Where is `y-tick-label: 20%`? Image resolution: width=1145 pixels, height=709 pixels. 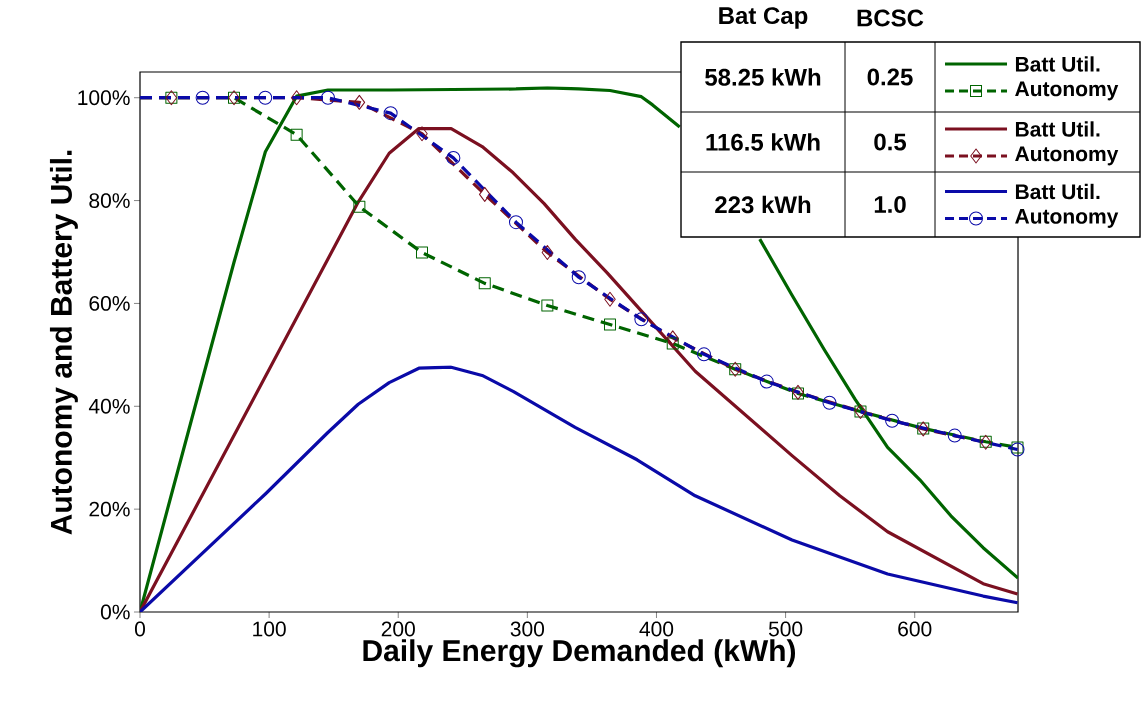
y-tick-label: 20% is located at coordinates (109, 509).